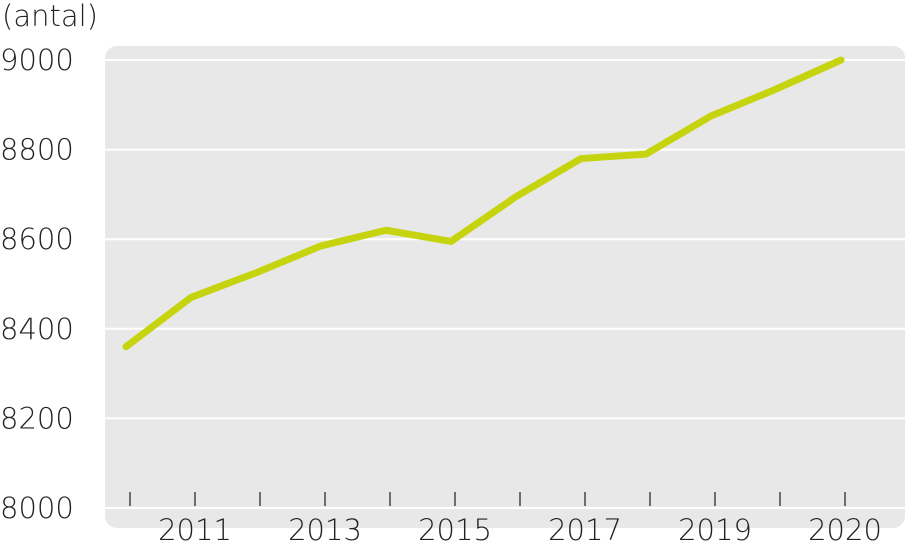  I want to click on x-tick-label: 2019, so click(715, 530).